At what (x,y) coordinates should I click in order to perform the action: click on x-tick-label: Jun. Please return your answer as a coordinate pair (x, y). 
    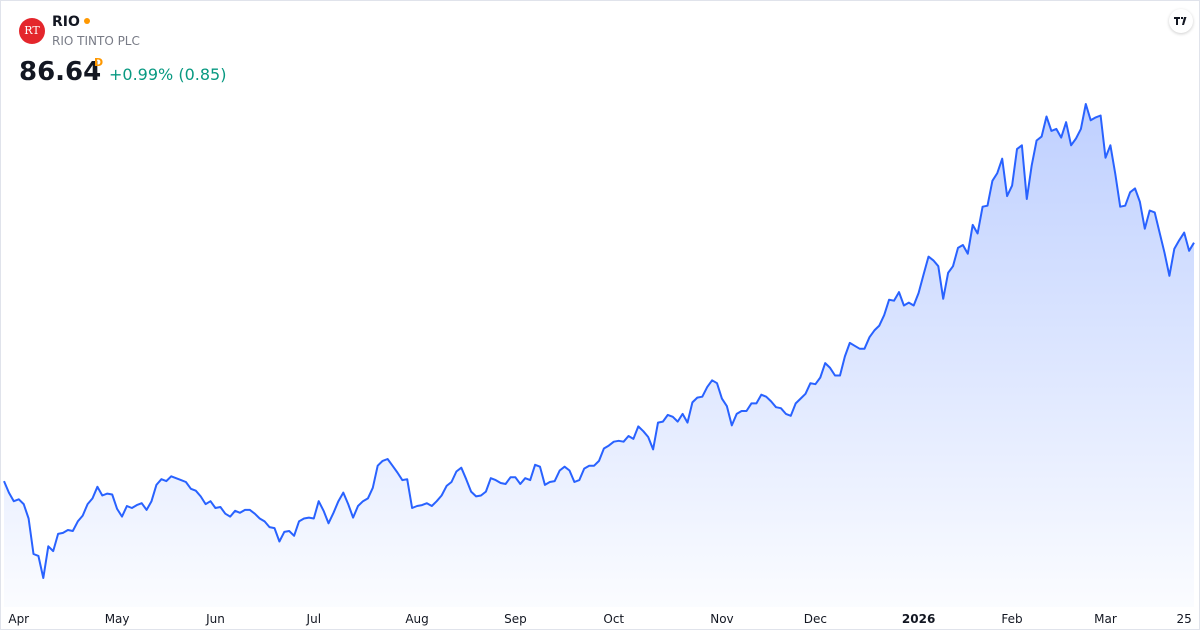
    Looking at the image, I should click on (215, 619).